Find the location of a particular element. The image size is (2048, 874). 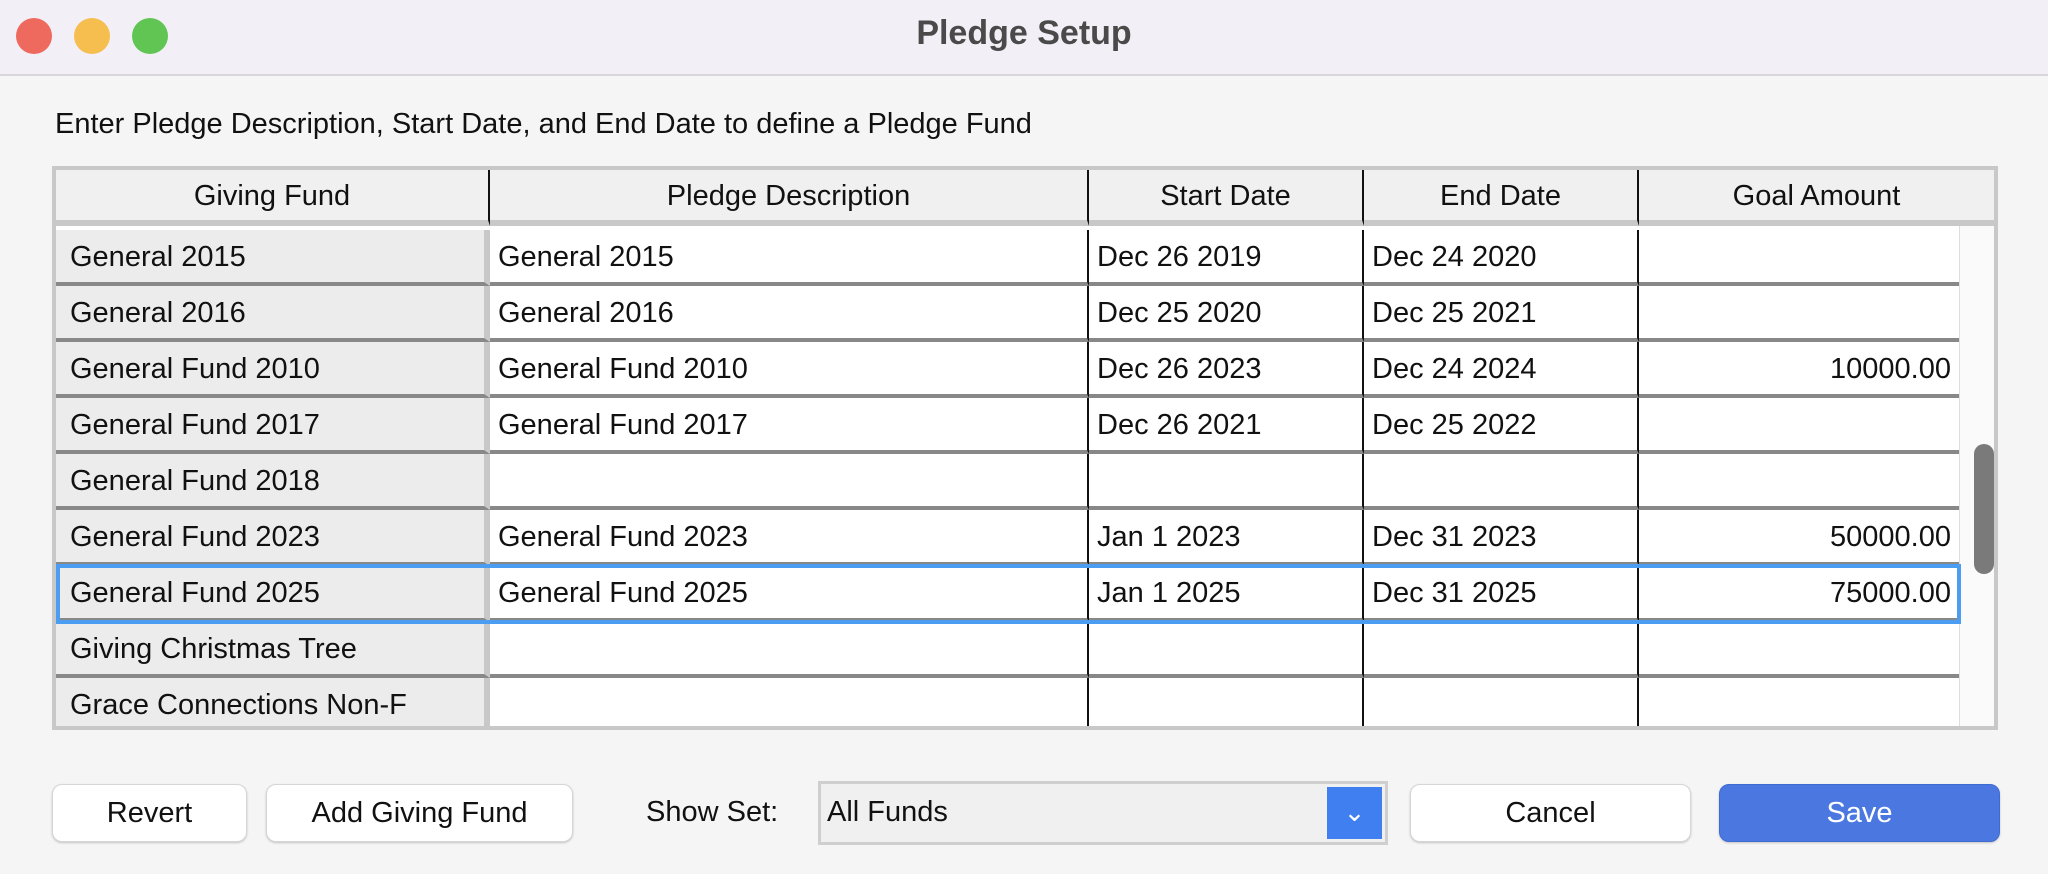

cell-start-date: Dec 26 2021 is located at coordinates (1226, 426).